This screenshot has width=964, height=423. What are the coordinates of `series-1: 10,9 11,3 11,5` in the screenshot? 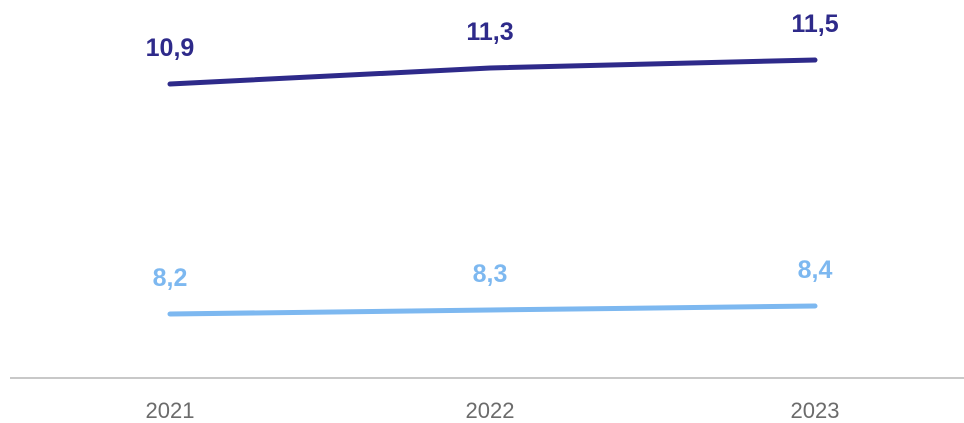 It's located at (492, 48).